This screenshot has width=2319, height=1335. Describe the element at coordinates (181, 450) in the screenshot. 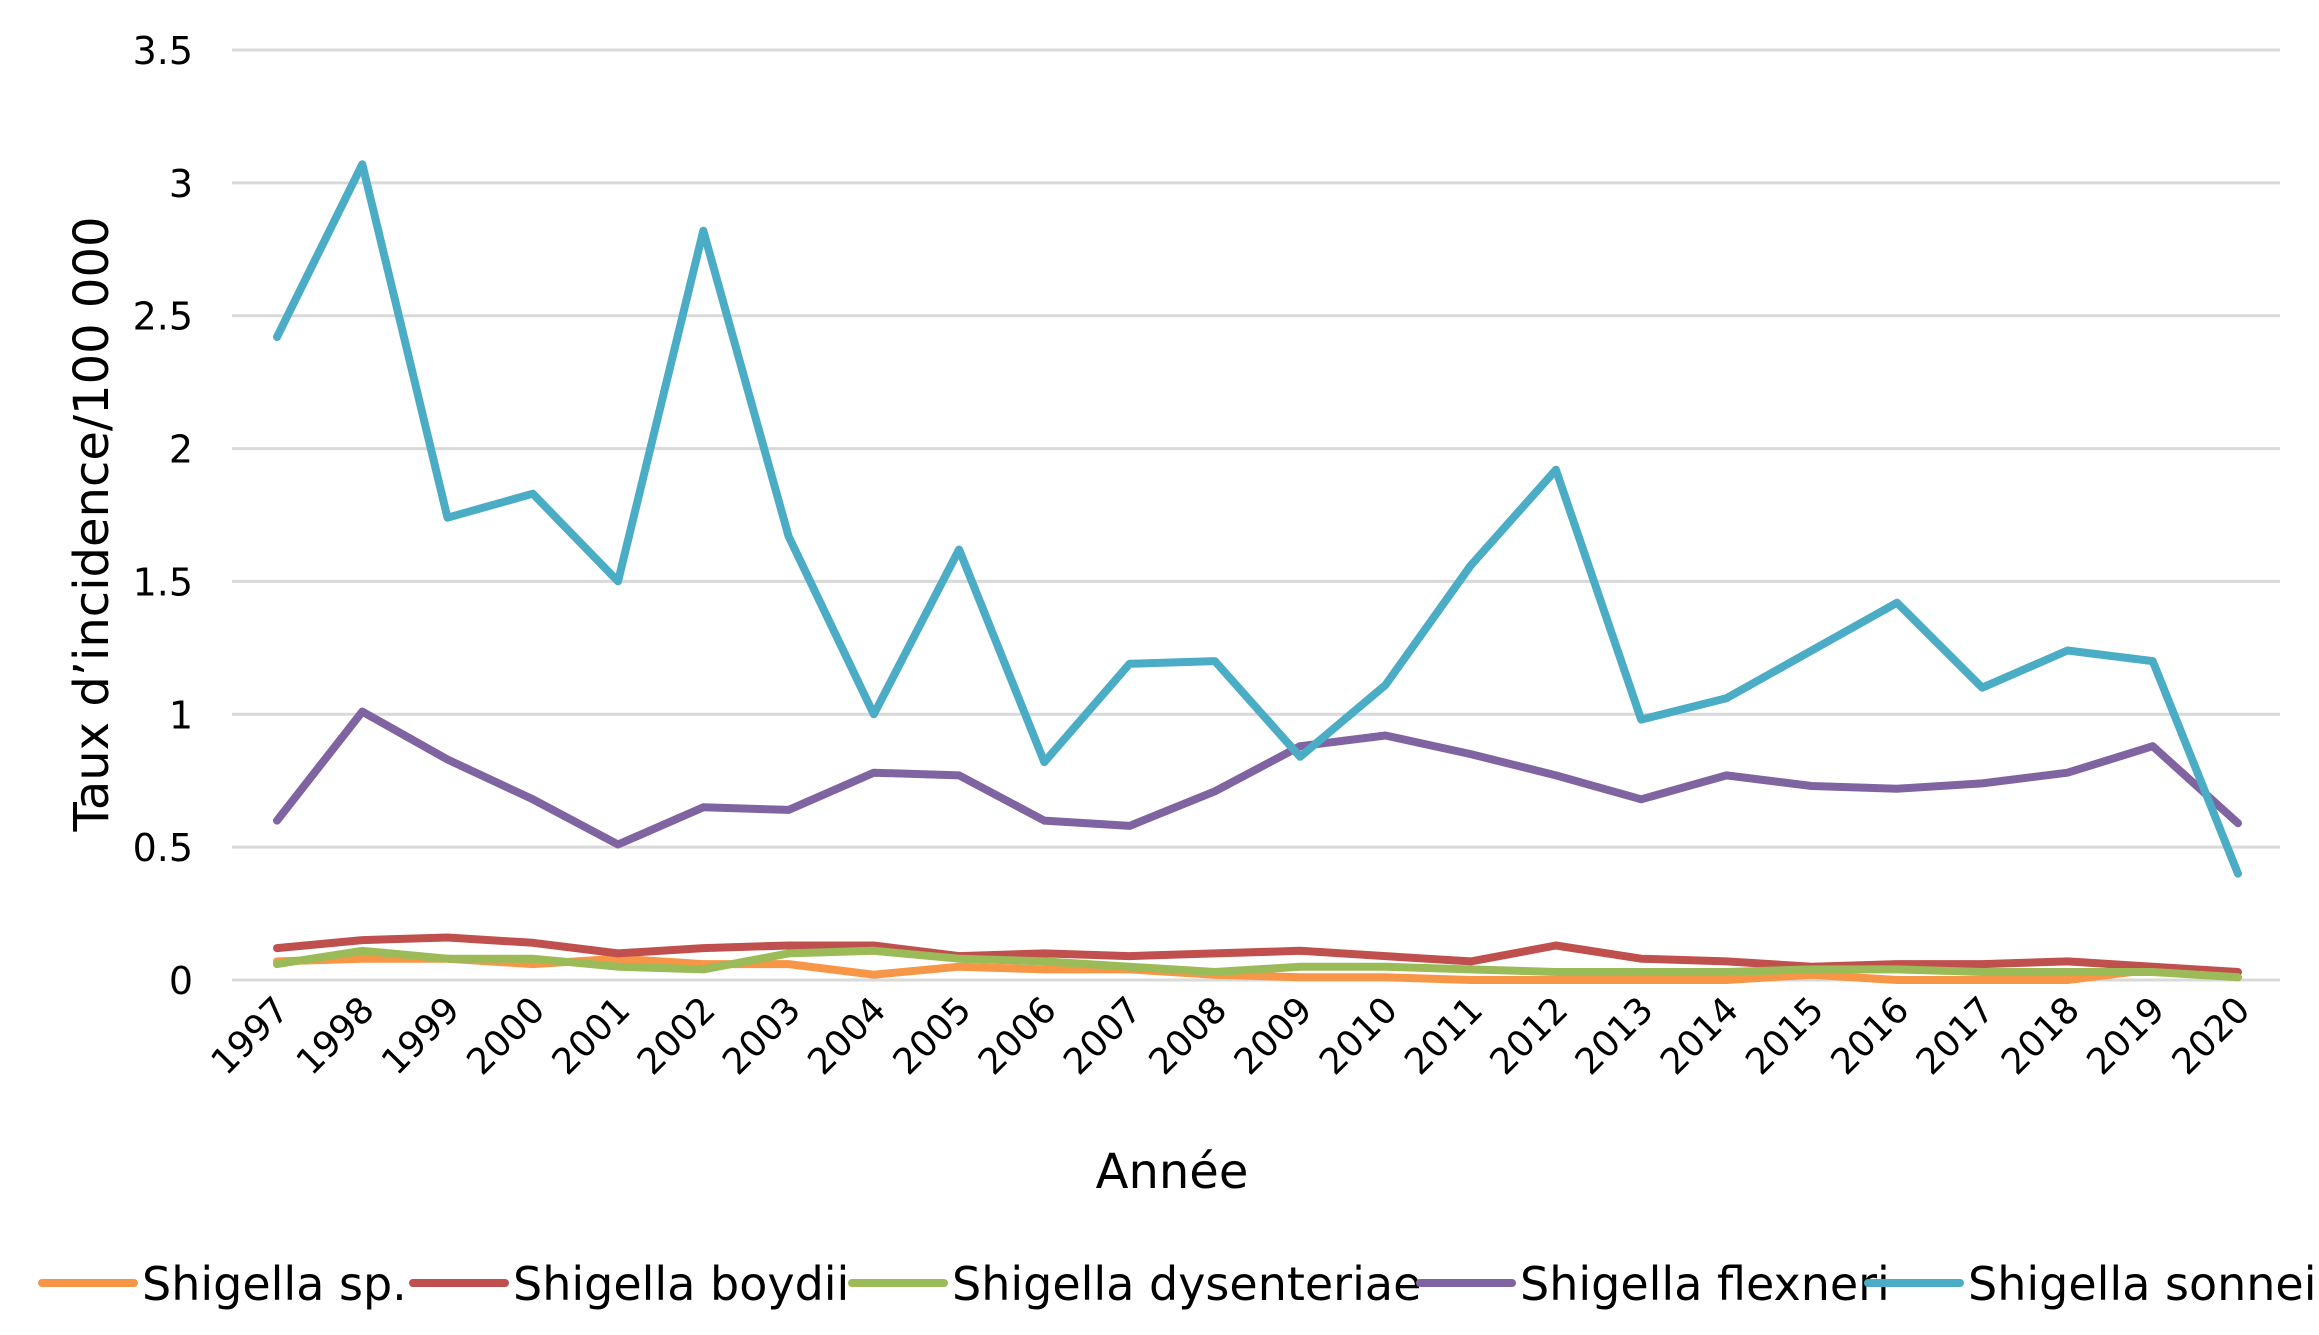

I see `y-tick-label: 2` at that location.